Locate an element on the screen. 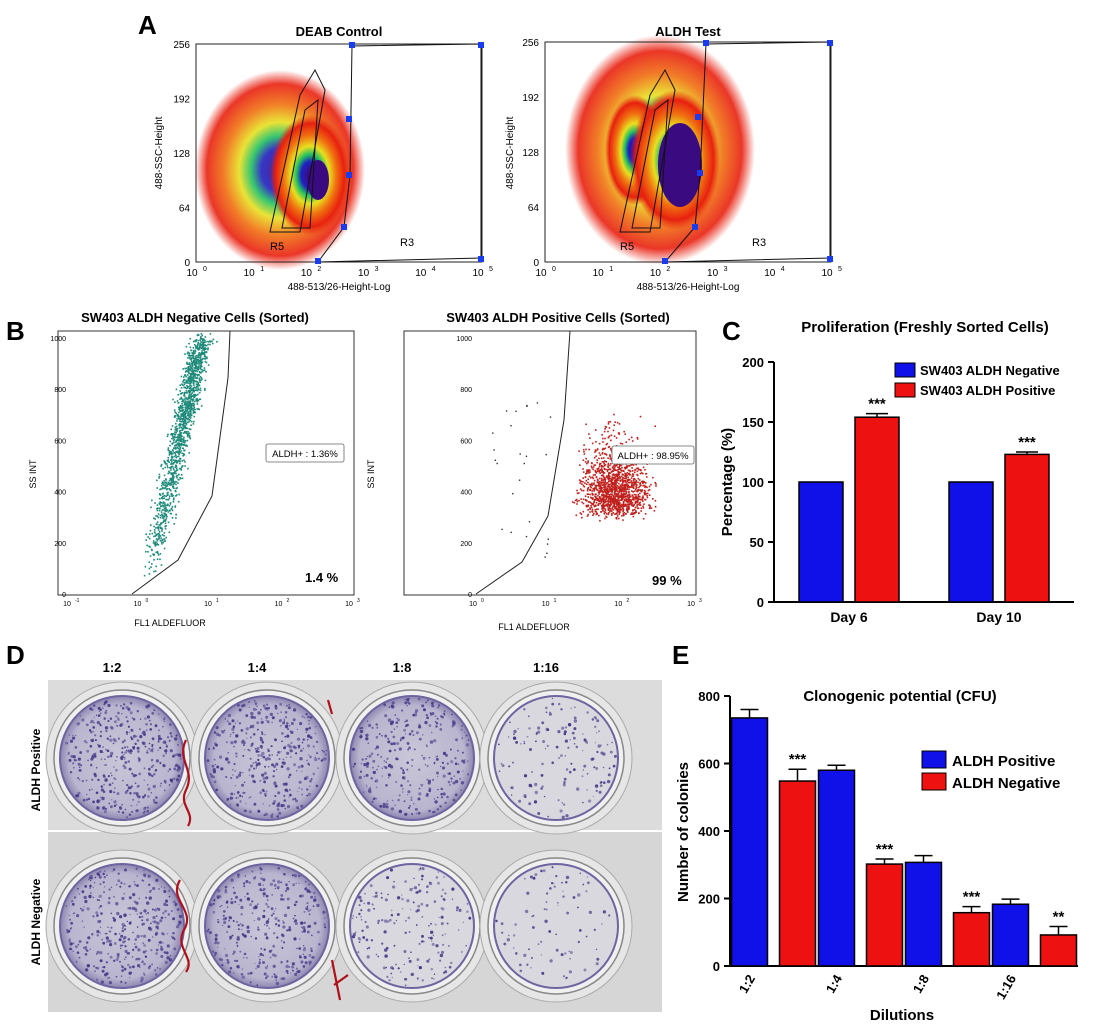  legend: SW403 ALDH Negative SW403 ALDH Positive is located at coordinates (977, 380).